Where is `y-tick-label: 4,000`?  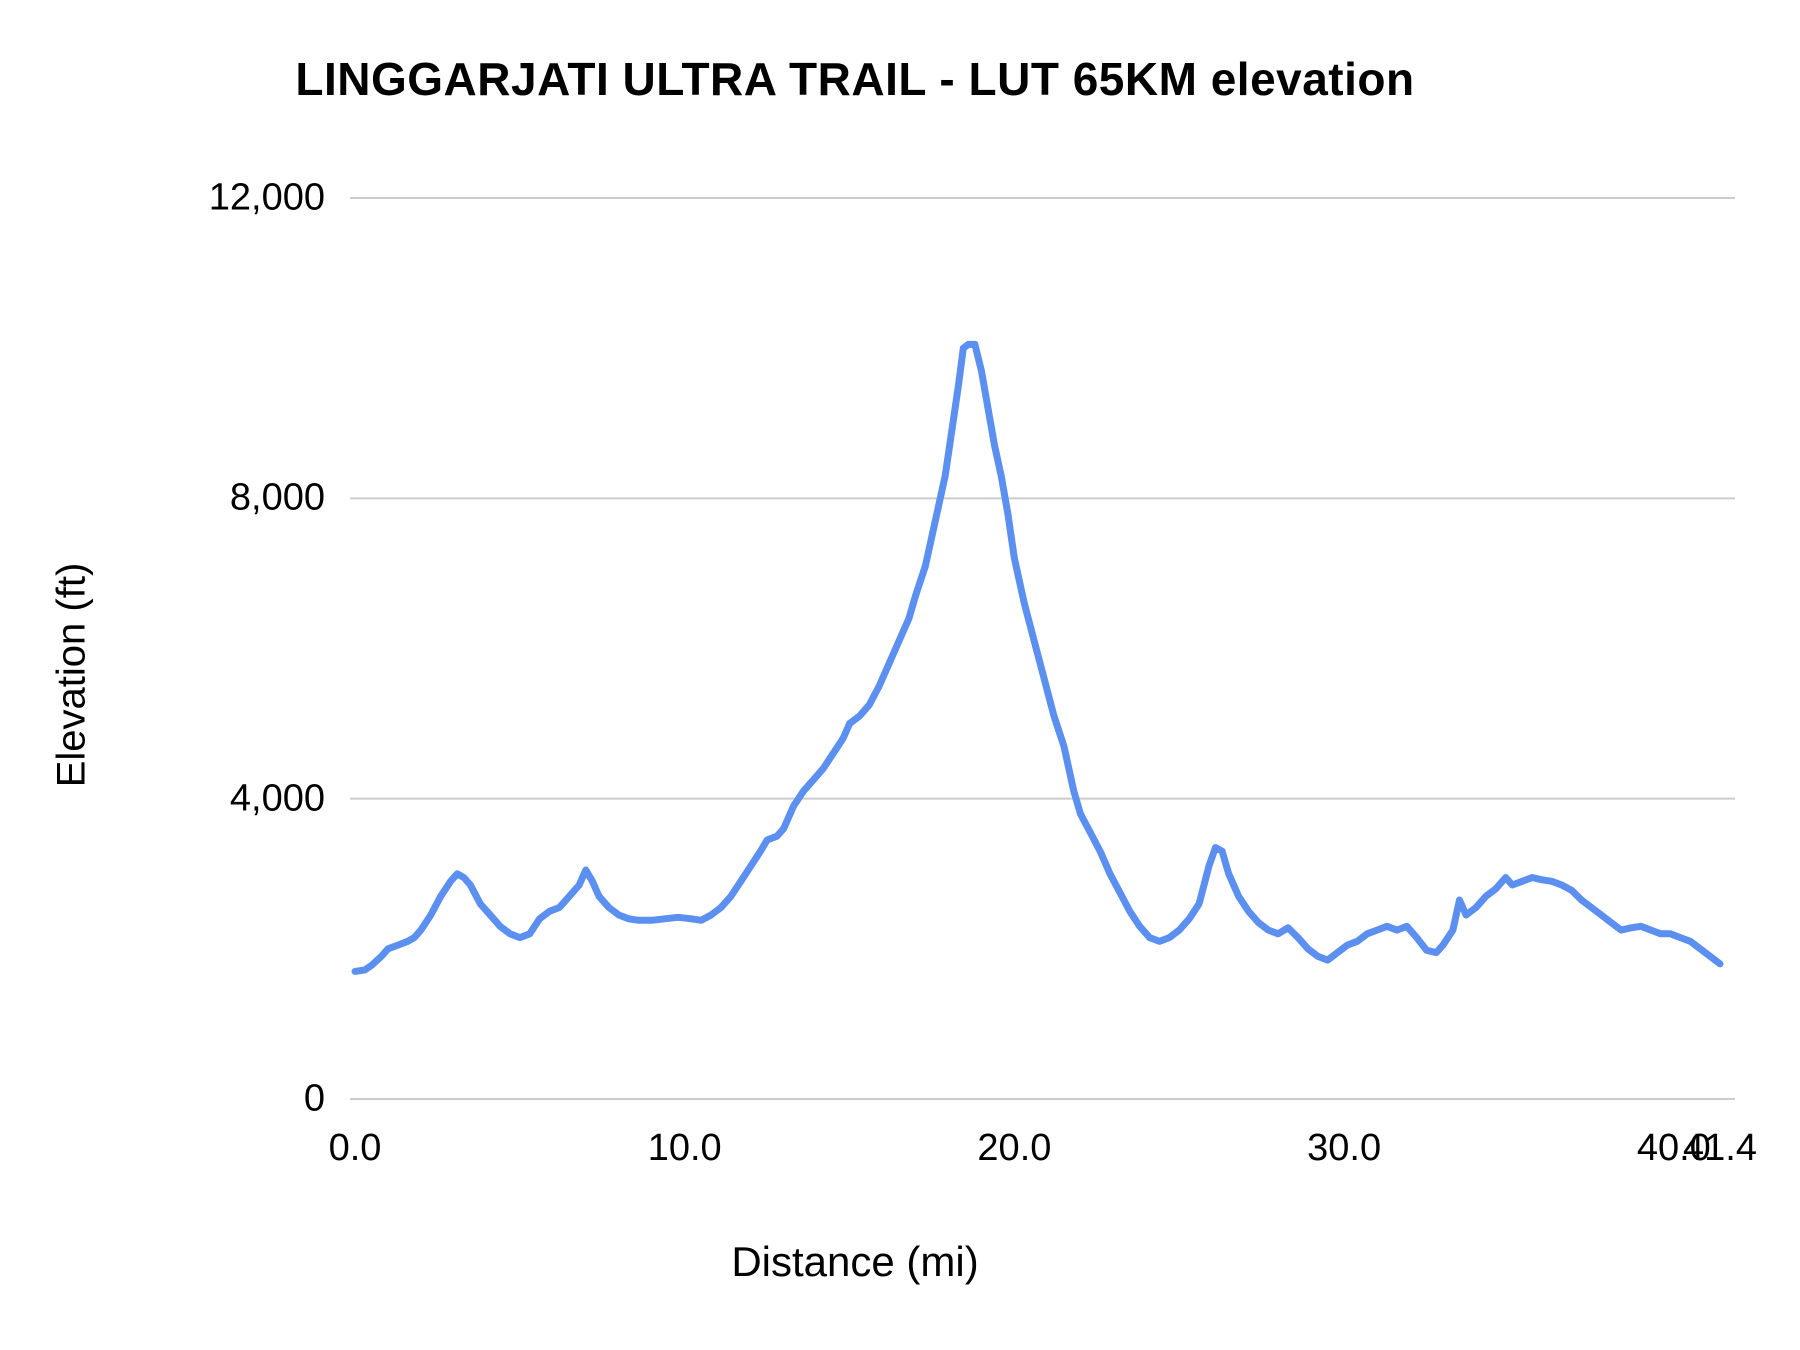
y-tick-label: 4,000 is located at coordinates (277, 798).